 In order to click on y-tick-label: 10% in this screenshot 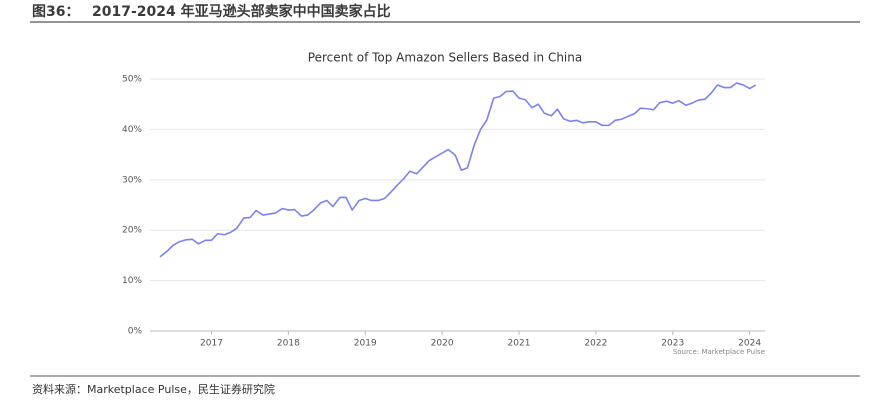, I will do `click(132, 281)`.